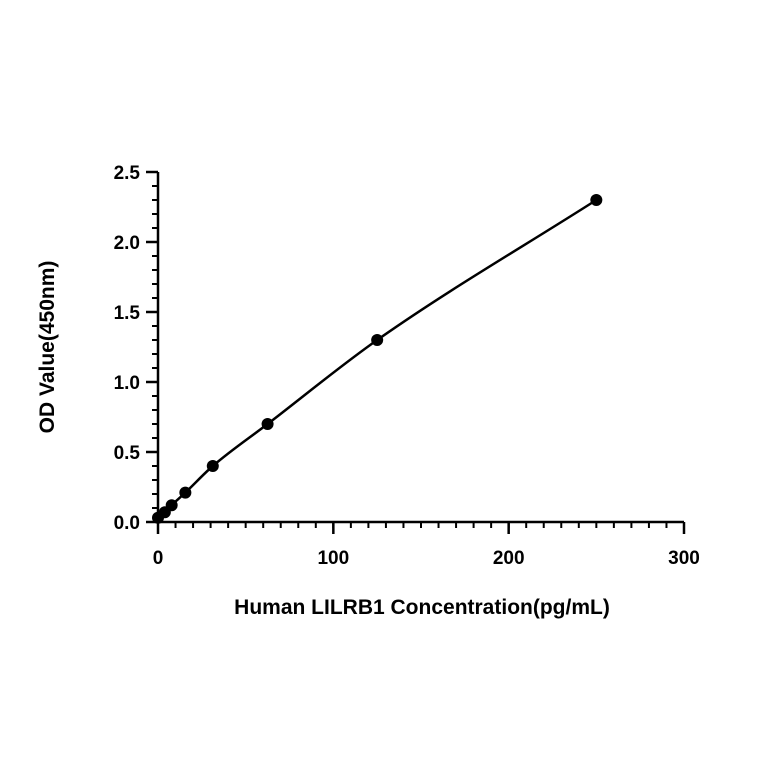  Describe the element at coordinates (426, 558) in the screenshot. I see `x-tick-labels: 0 100 200 300` at that location.